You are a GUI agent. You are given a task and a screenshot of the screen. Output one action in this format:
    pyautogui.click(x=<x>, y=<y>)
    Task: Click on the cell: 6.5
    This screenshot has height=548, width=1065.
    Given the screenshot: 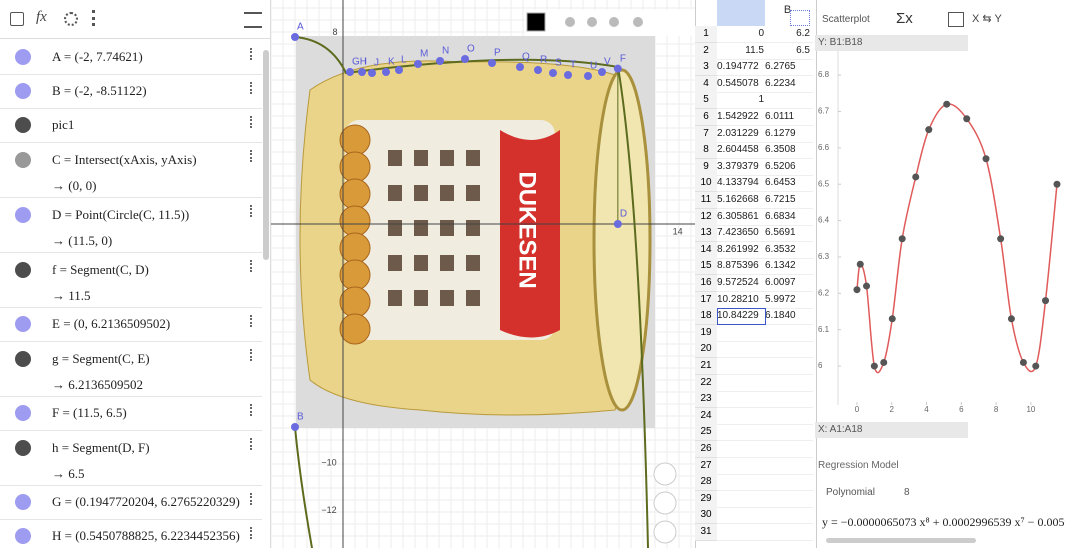 What is the action you would take?
    pyautogui.click(x=803, y=50)
    